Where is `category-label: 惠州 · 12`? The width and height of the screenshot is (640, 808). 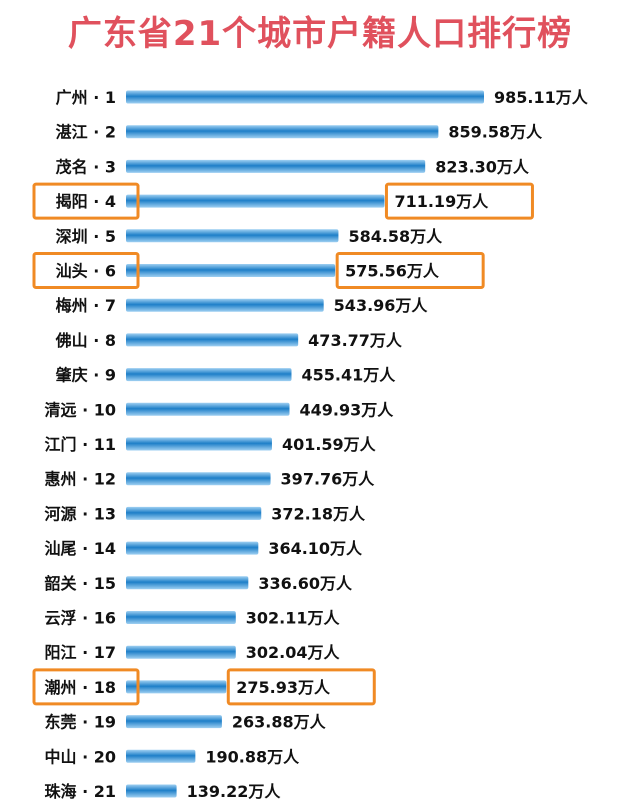
category-label: 惠州 · 12 is located at coordinates (81, 479).